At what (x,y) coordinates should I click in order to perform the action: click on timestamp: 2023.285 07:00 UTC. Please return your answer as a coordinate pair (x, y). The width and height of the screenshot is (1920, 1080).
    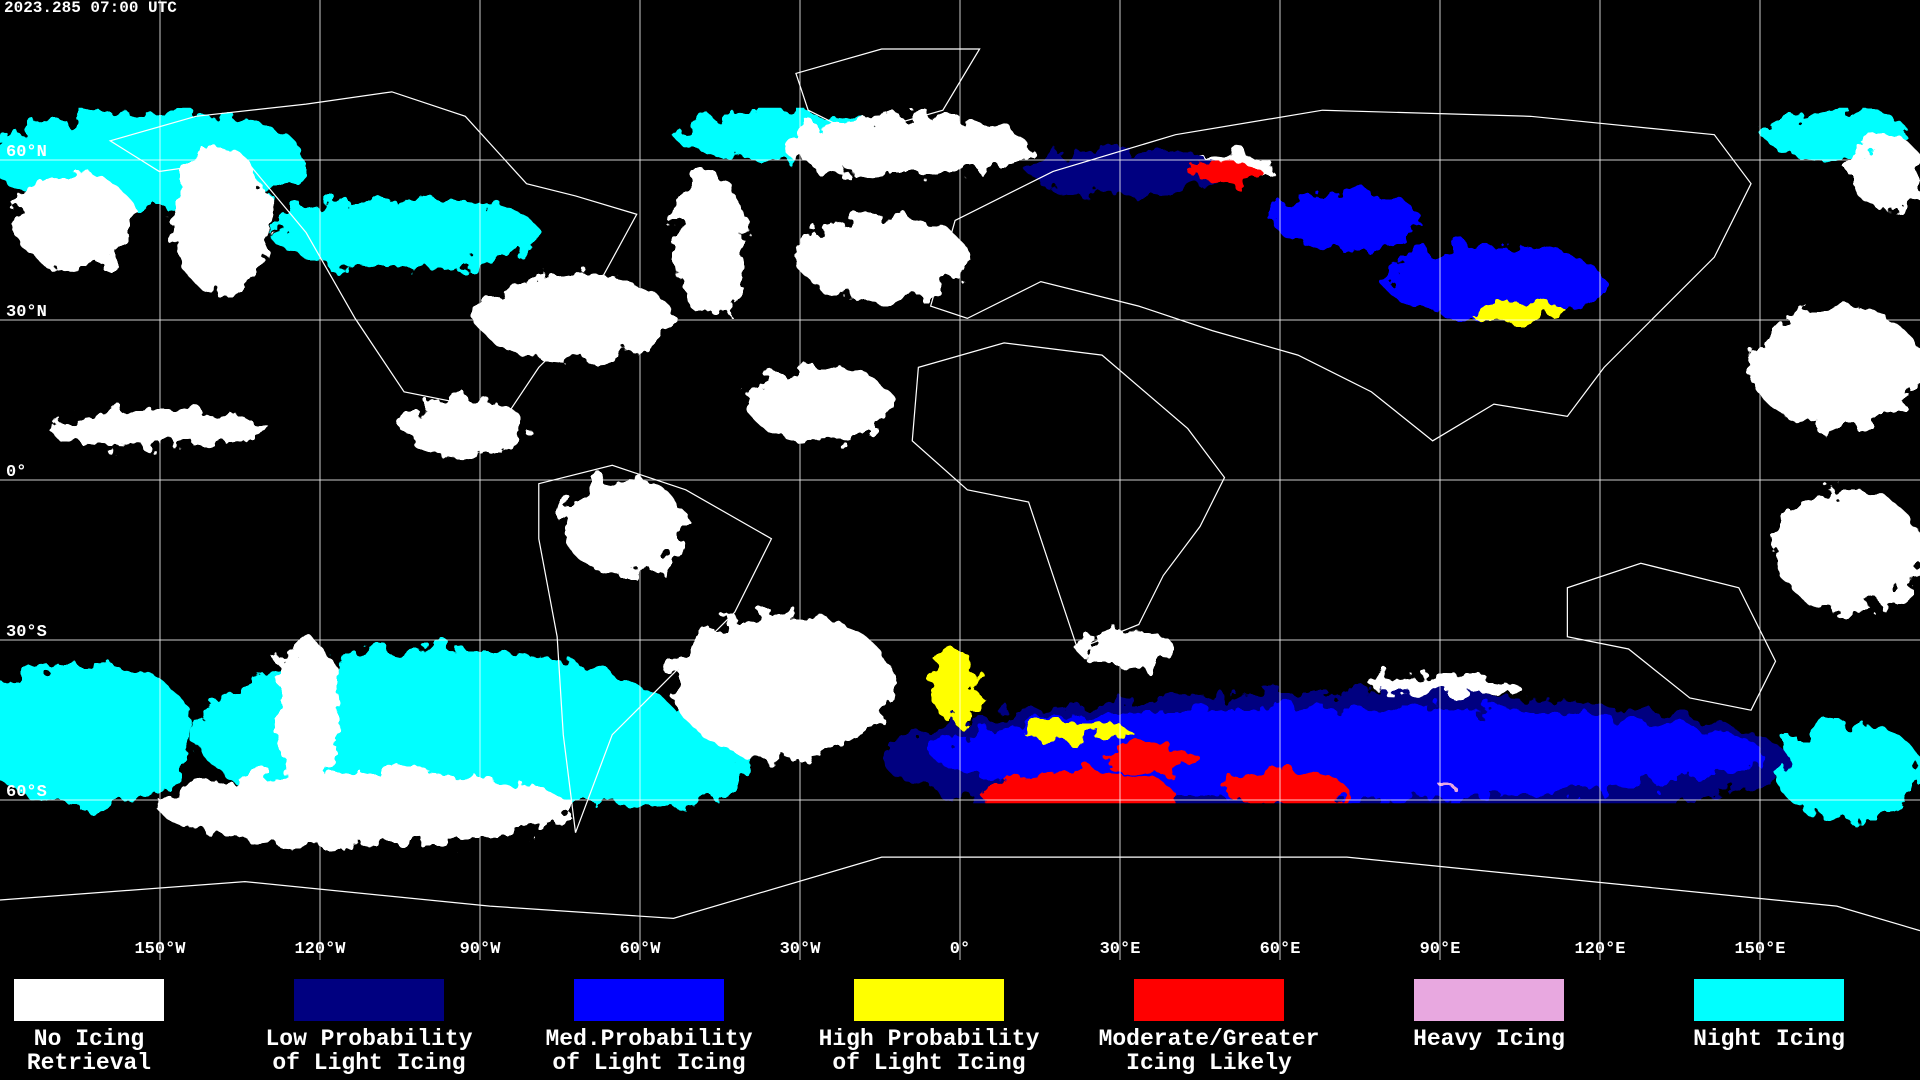
    Looking at the image, I should click on (90, 8).